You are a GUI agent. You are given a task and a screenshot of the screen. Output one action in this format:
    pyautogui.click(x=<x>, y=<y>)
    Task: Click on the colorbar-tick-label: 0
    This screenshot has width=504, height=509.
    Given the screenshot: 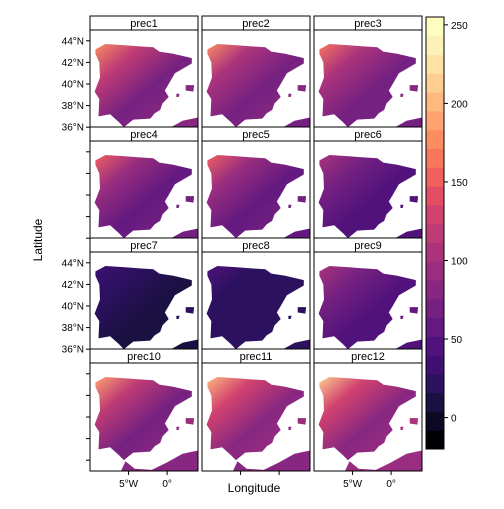 What is the action you would take?
    pyautogui.click(x=454, y=419)
    